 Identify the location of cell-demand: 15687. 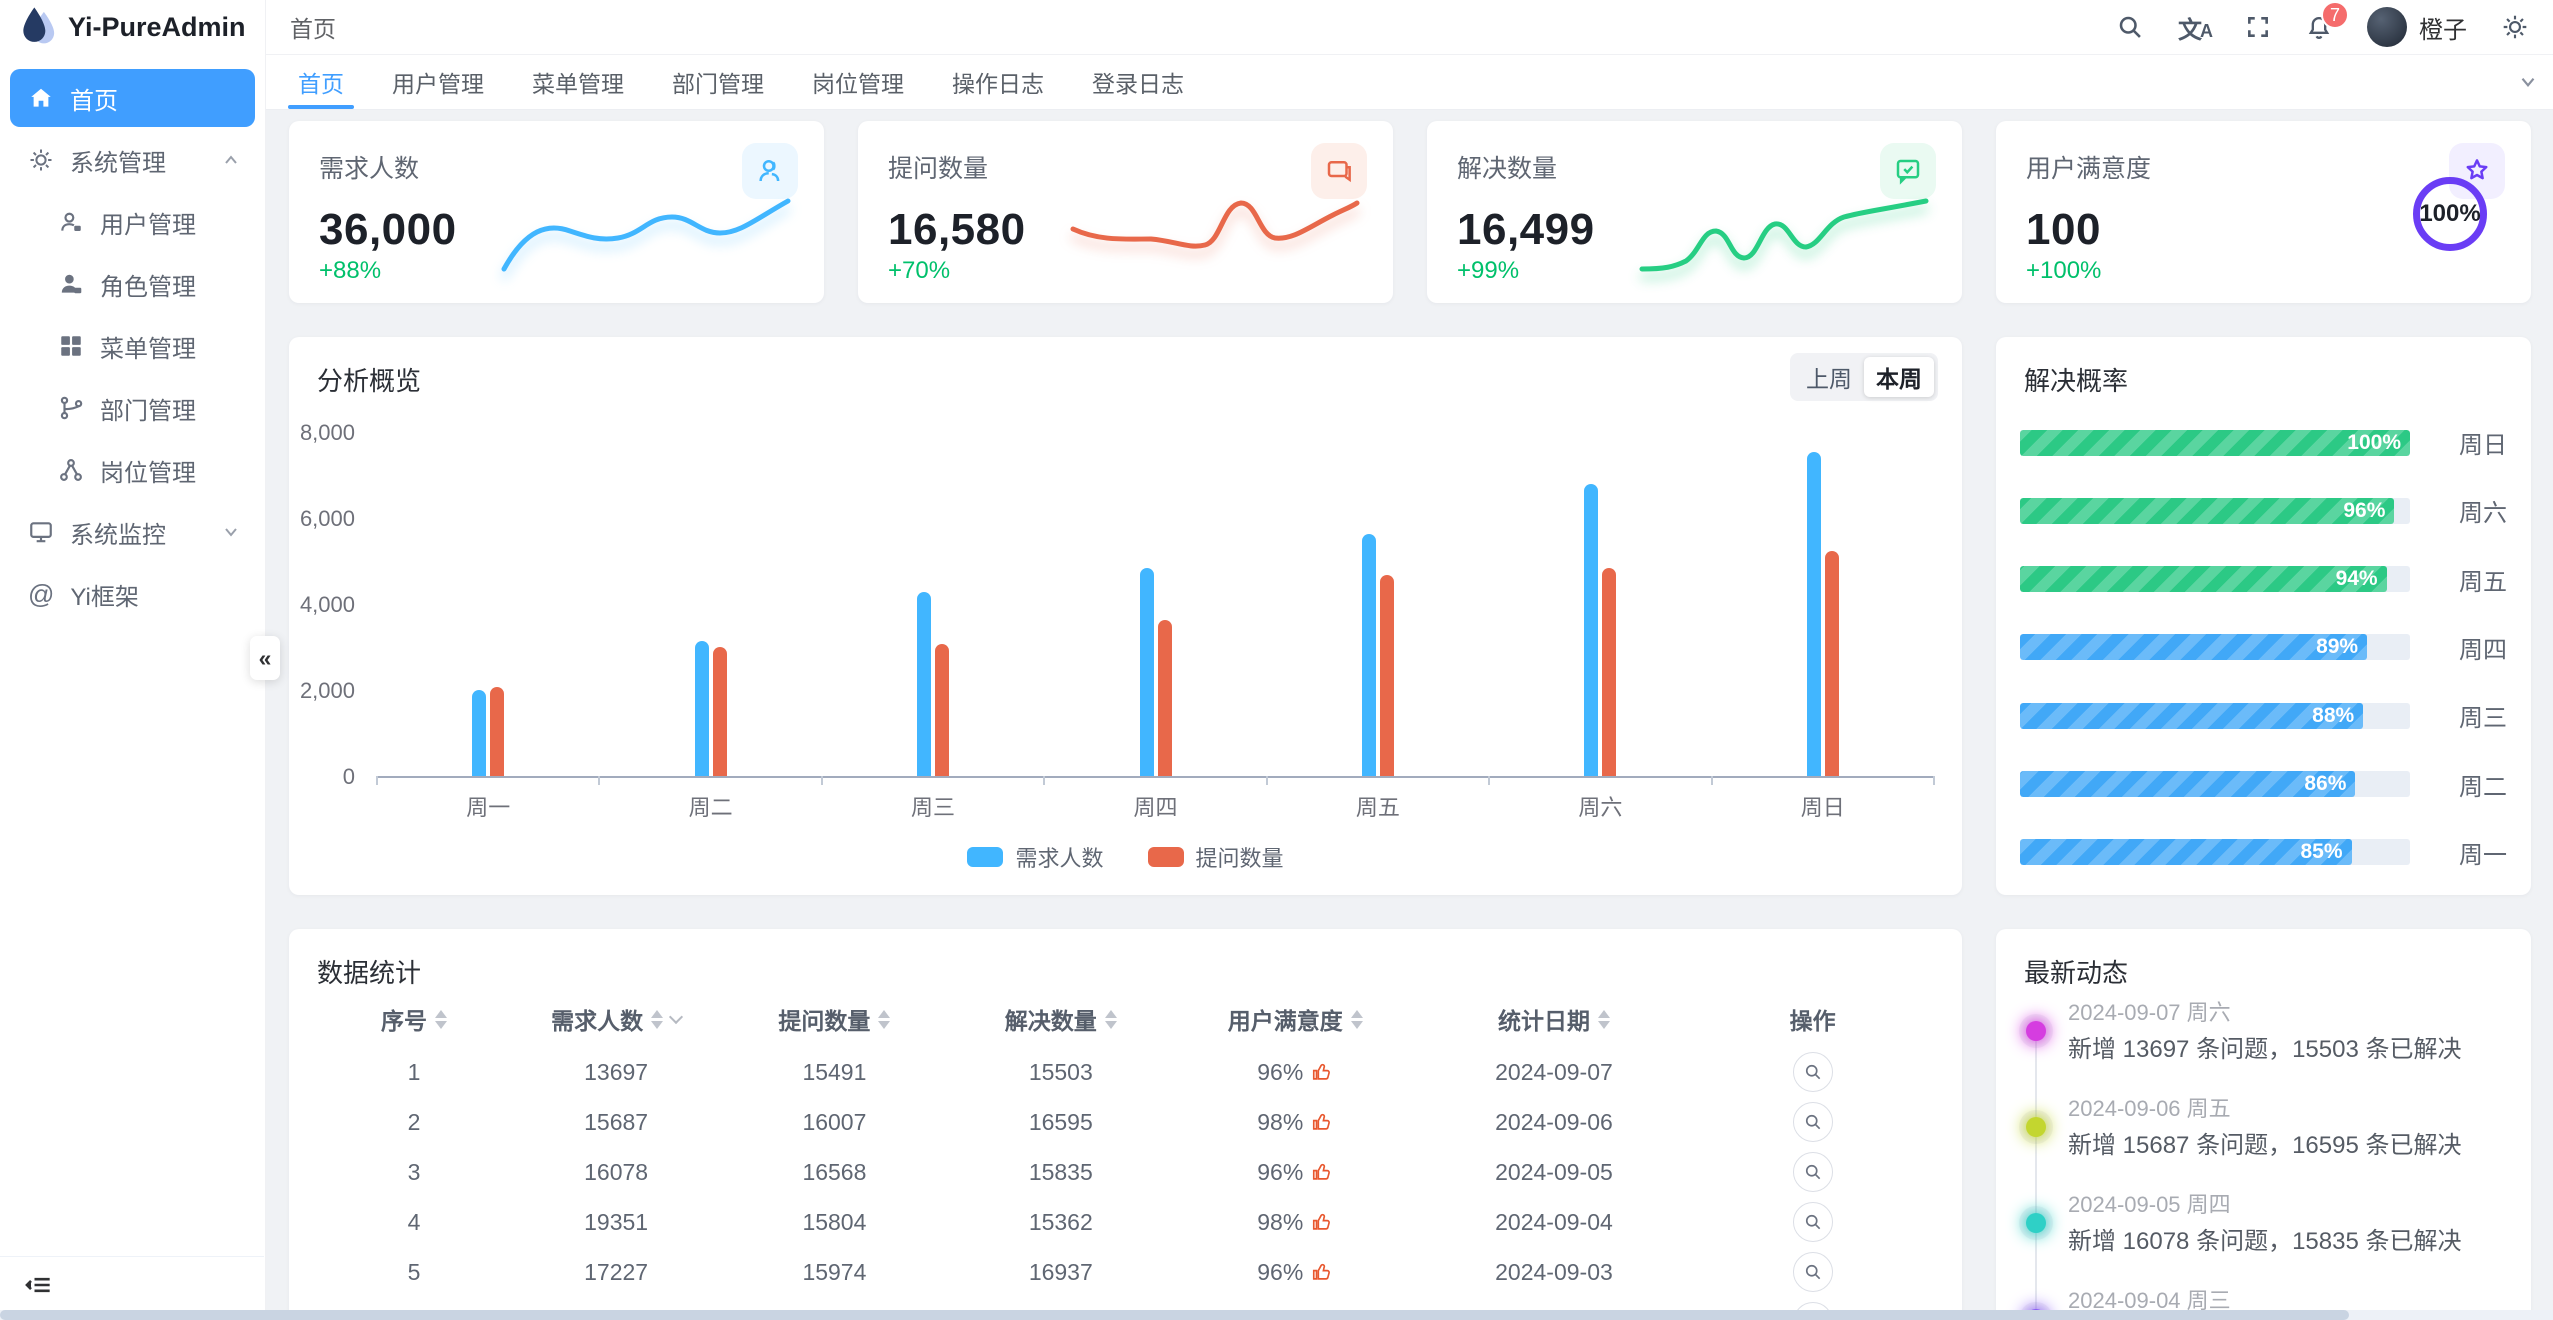
(616, 1121).